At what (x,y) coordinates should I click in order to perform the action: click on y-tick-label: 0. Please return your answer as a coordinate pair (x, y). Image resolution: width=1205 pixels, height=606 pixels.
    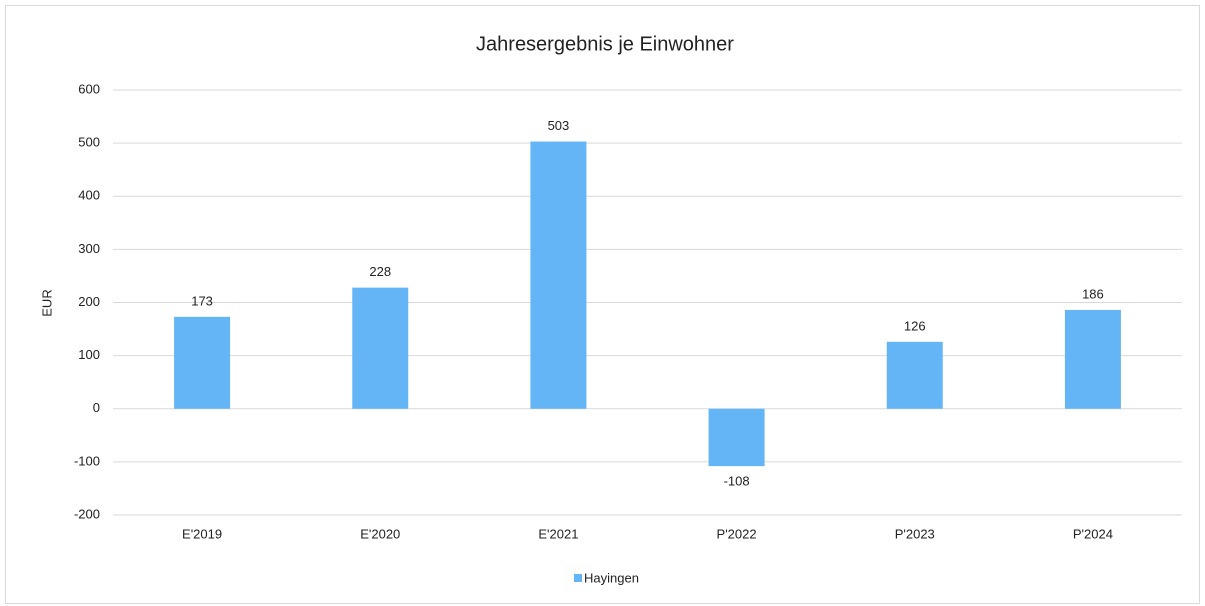
    Looking at the image, I should click on (96, 407).